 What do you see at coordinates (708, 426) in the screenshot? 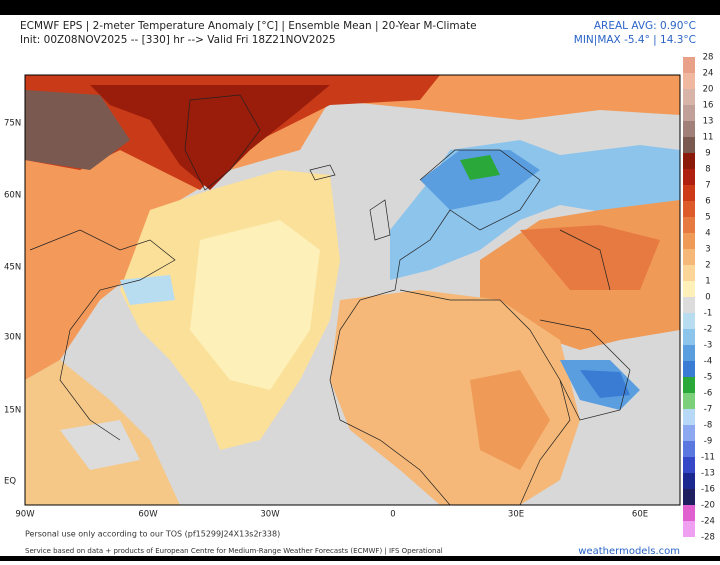
I see `colorbar-label: -8` at bounding box center [708, 426].